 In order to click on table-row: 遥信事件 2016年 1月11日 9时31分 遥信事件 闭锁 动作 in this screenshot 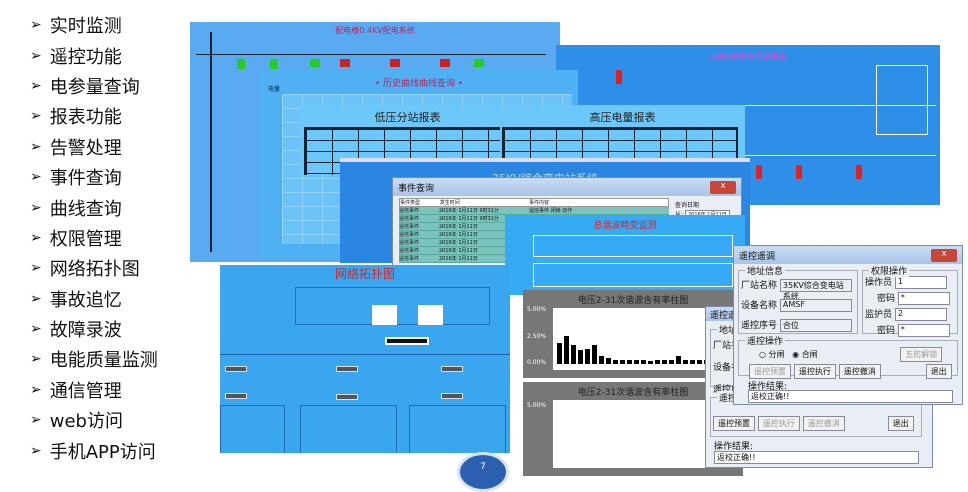, I will do `click(534, 211)`.